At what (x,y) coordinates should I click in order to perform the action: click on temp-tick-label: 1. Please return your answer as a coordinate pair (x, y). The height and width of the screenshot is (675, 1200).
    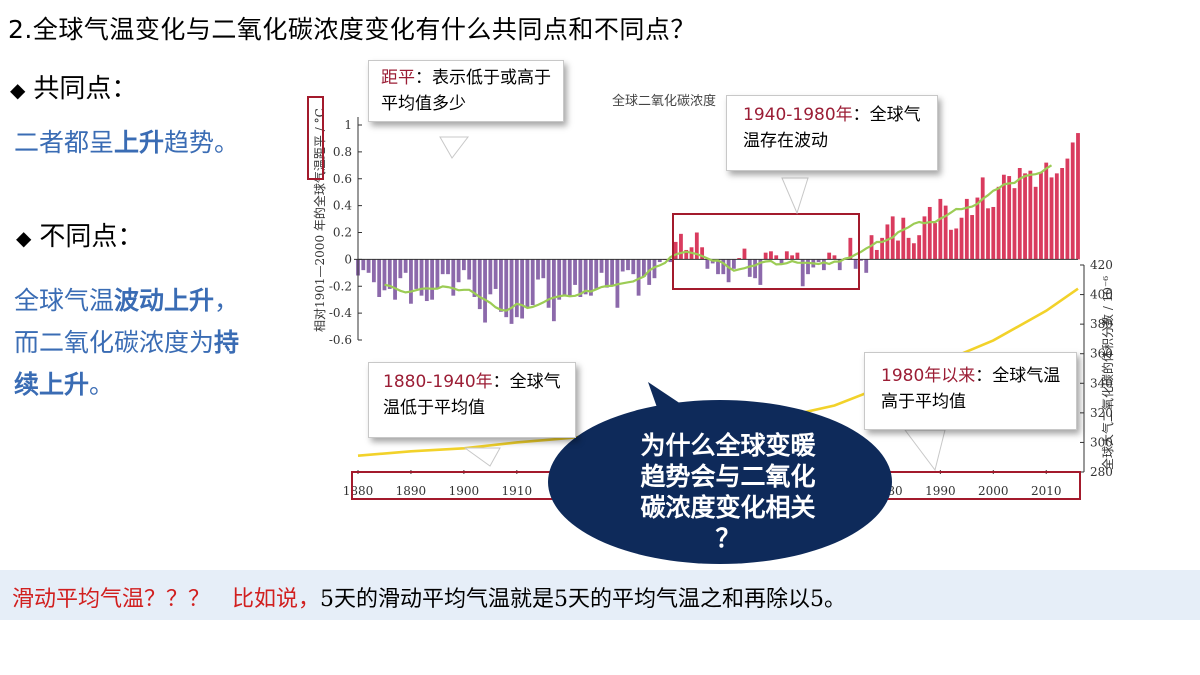
    Looking at the image, I should click on (348, 125).